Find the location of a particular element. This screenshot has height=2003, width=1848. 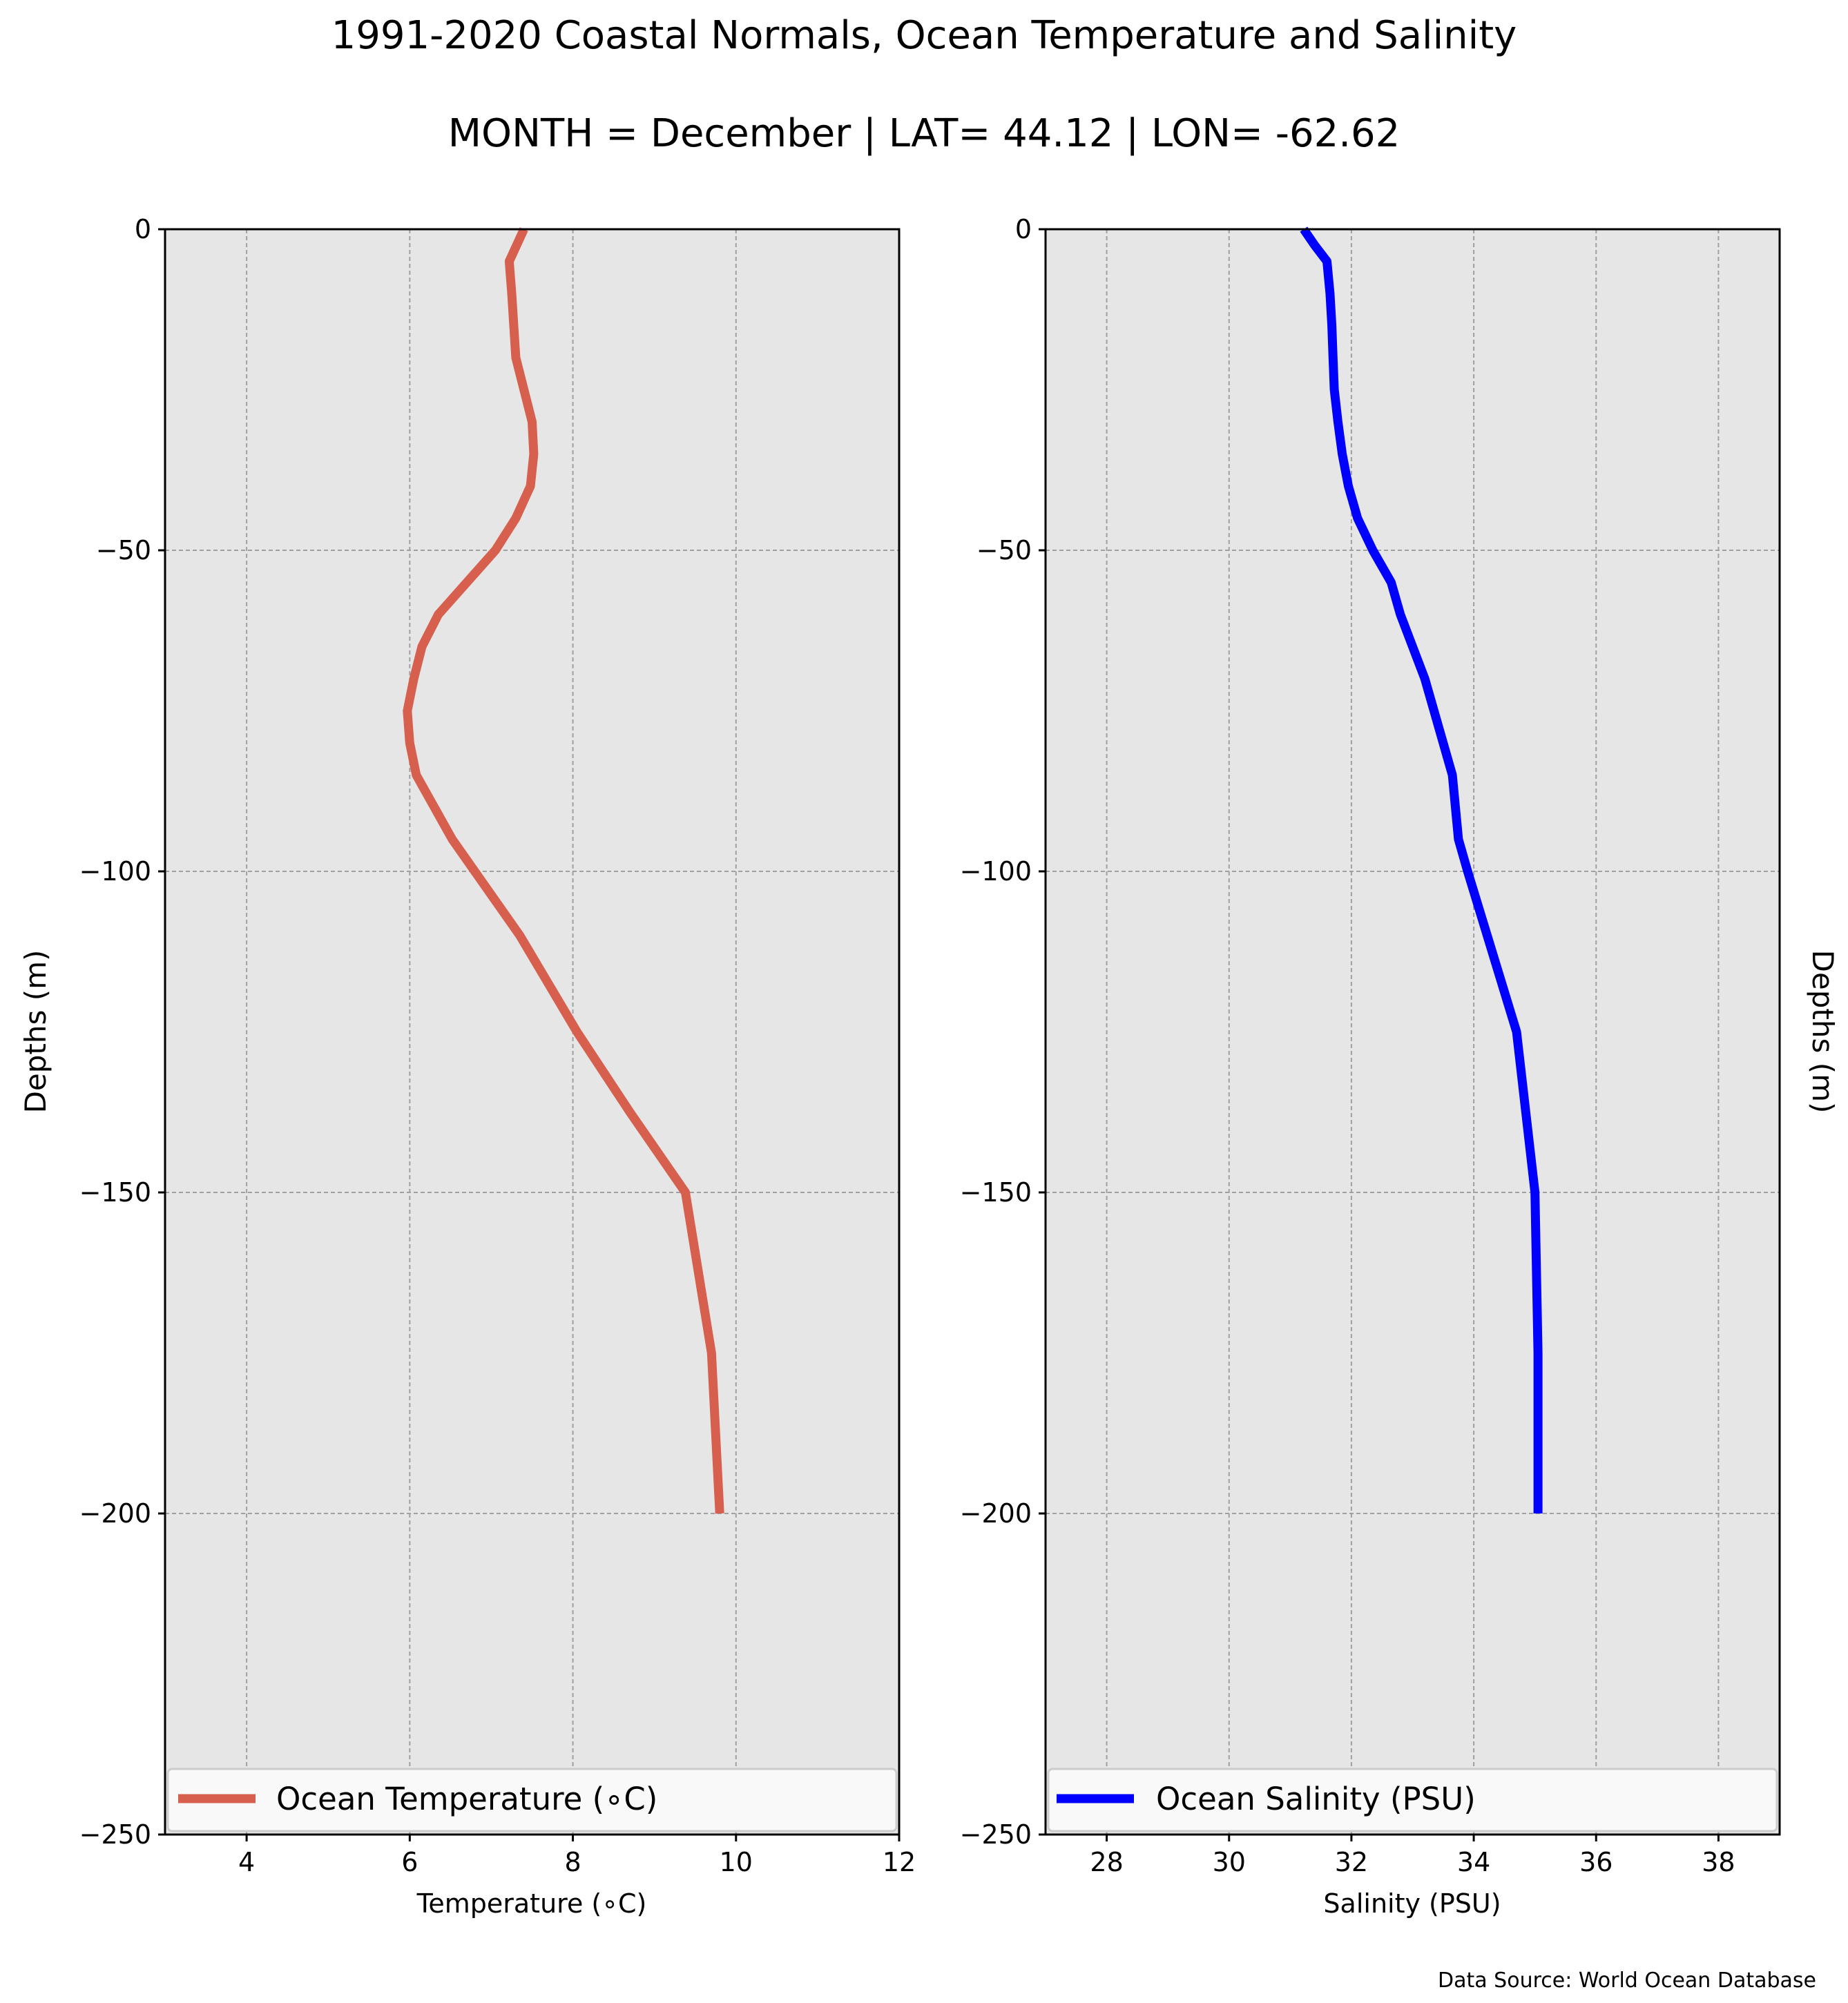

temperature-series-line is located at coordinates (563, 871).